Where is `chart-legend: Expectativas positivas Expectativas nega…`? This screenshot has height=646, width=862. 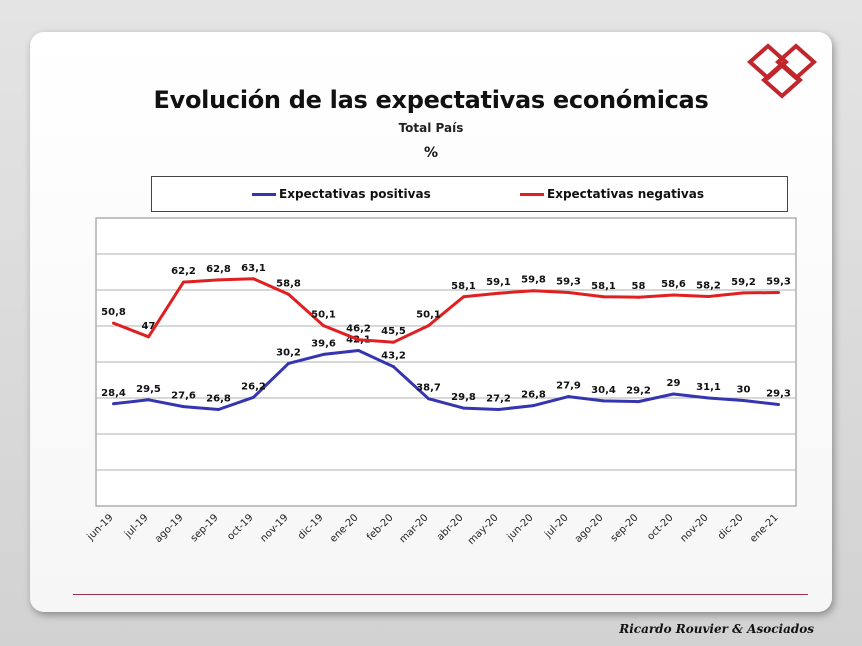 chart-legend: Expectativas positivas Expectativas nega… is located at coordinates (469, 194).